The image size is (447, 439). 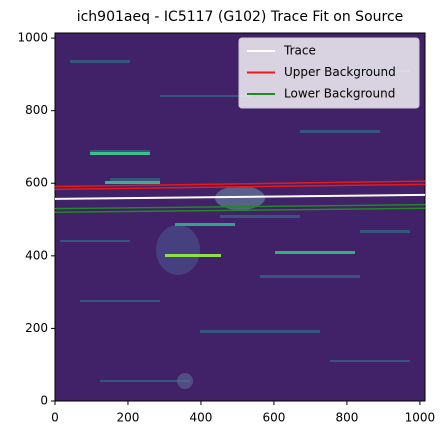 I want to click on x-tick-label: 1000, so click(x=420, y=418).